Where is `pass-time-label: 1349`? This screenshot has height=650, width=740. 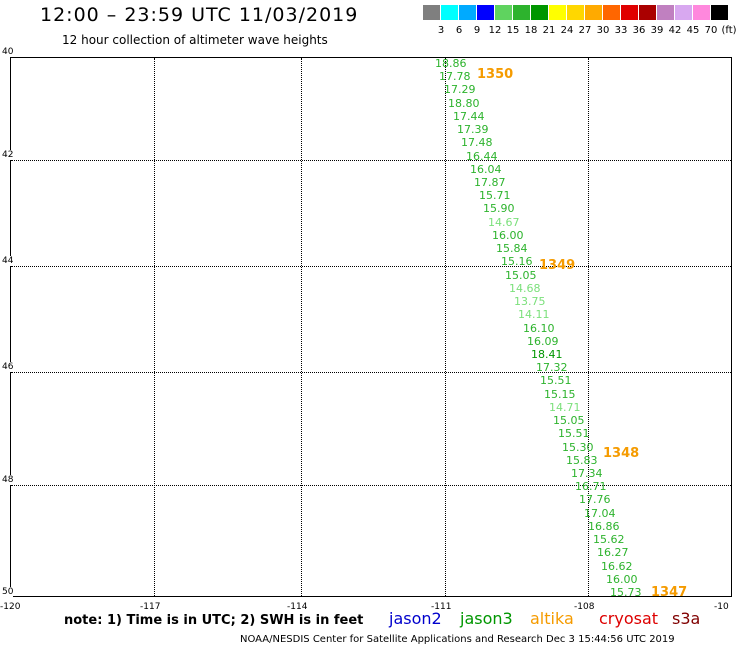 pass-time-label: 1349 is located at coordinates (557, 265).